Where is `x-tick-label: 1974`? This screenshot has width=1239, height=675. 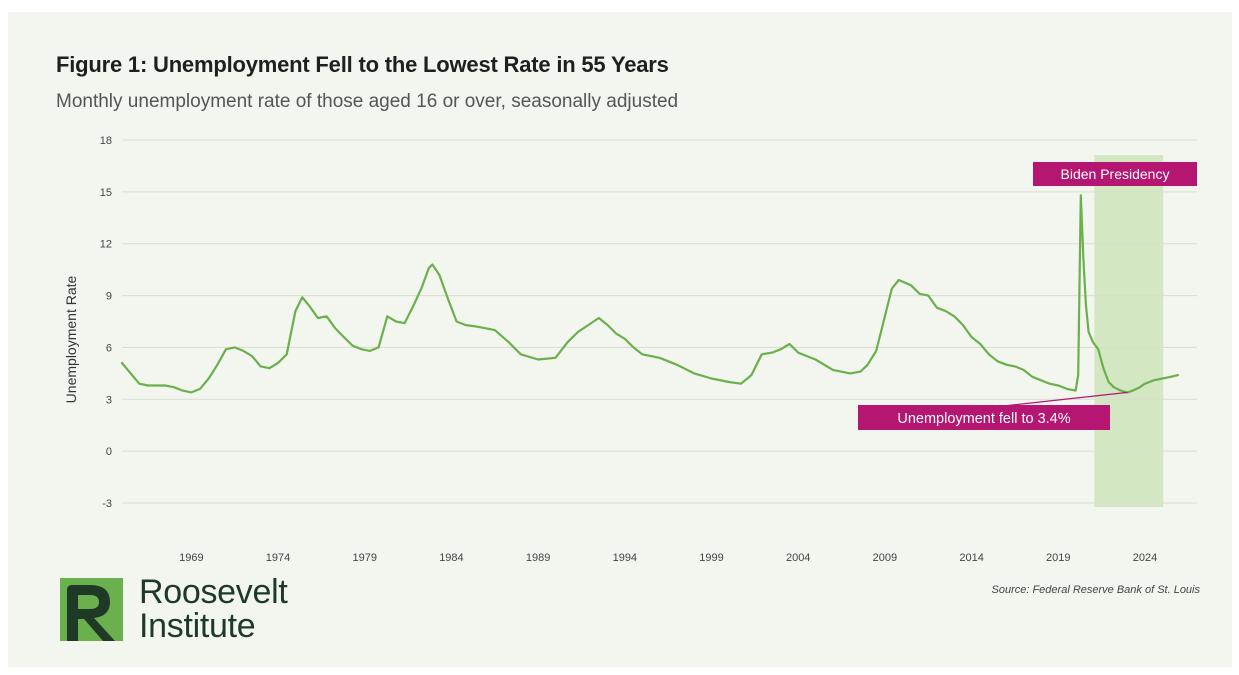
x-tick-label: 1974 is located at coordinates (278, 558).